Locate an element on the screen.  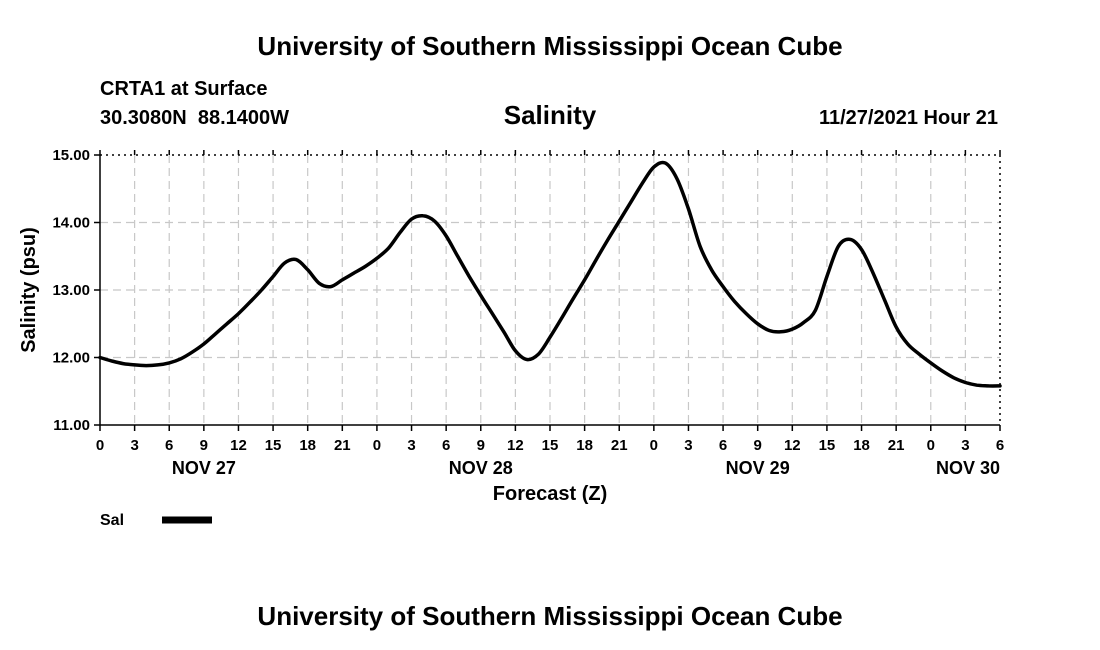
forecast-datetime: 11/27/2021 Hour 21 is located at coordinates (908, 118).